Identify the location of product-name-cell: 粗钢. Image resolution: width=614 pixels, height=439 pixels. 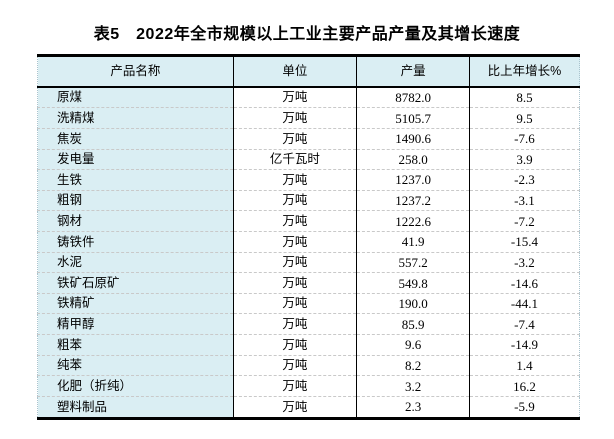
(135, 201).